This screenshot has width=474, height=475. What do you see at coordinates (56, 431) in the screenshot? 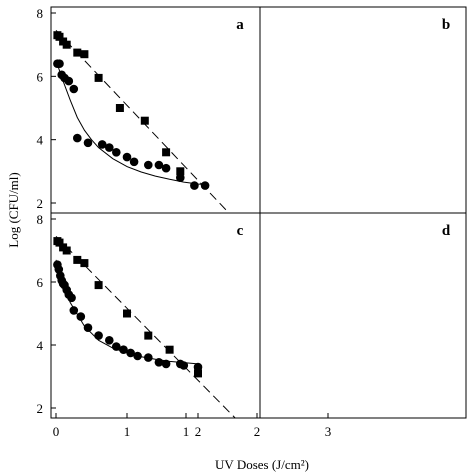
I see `x-tick-label: 0` at bounding box center [56, 431].